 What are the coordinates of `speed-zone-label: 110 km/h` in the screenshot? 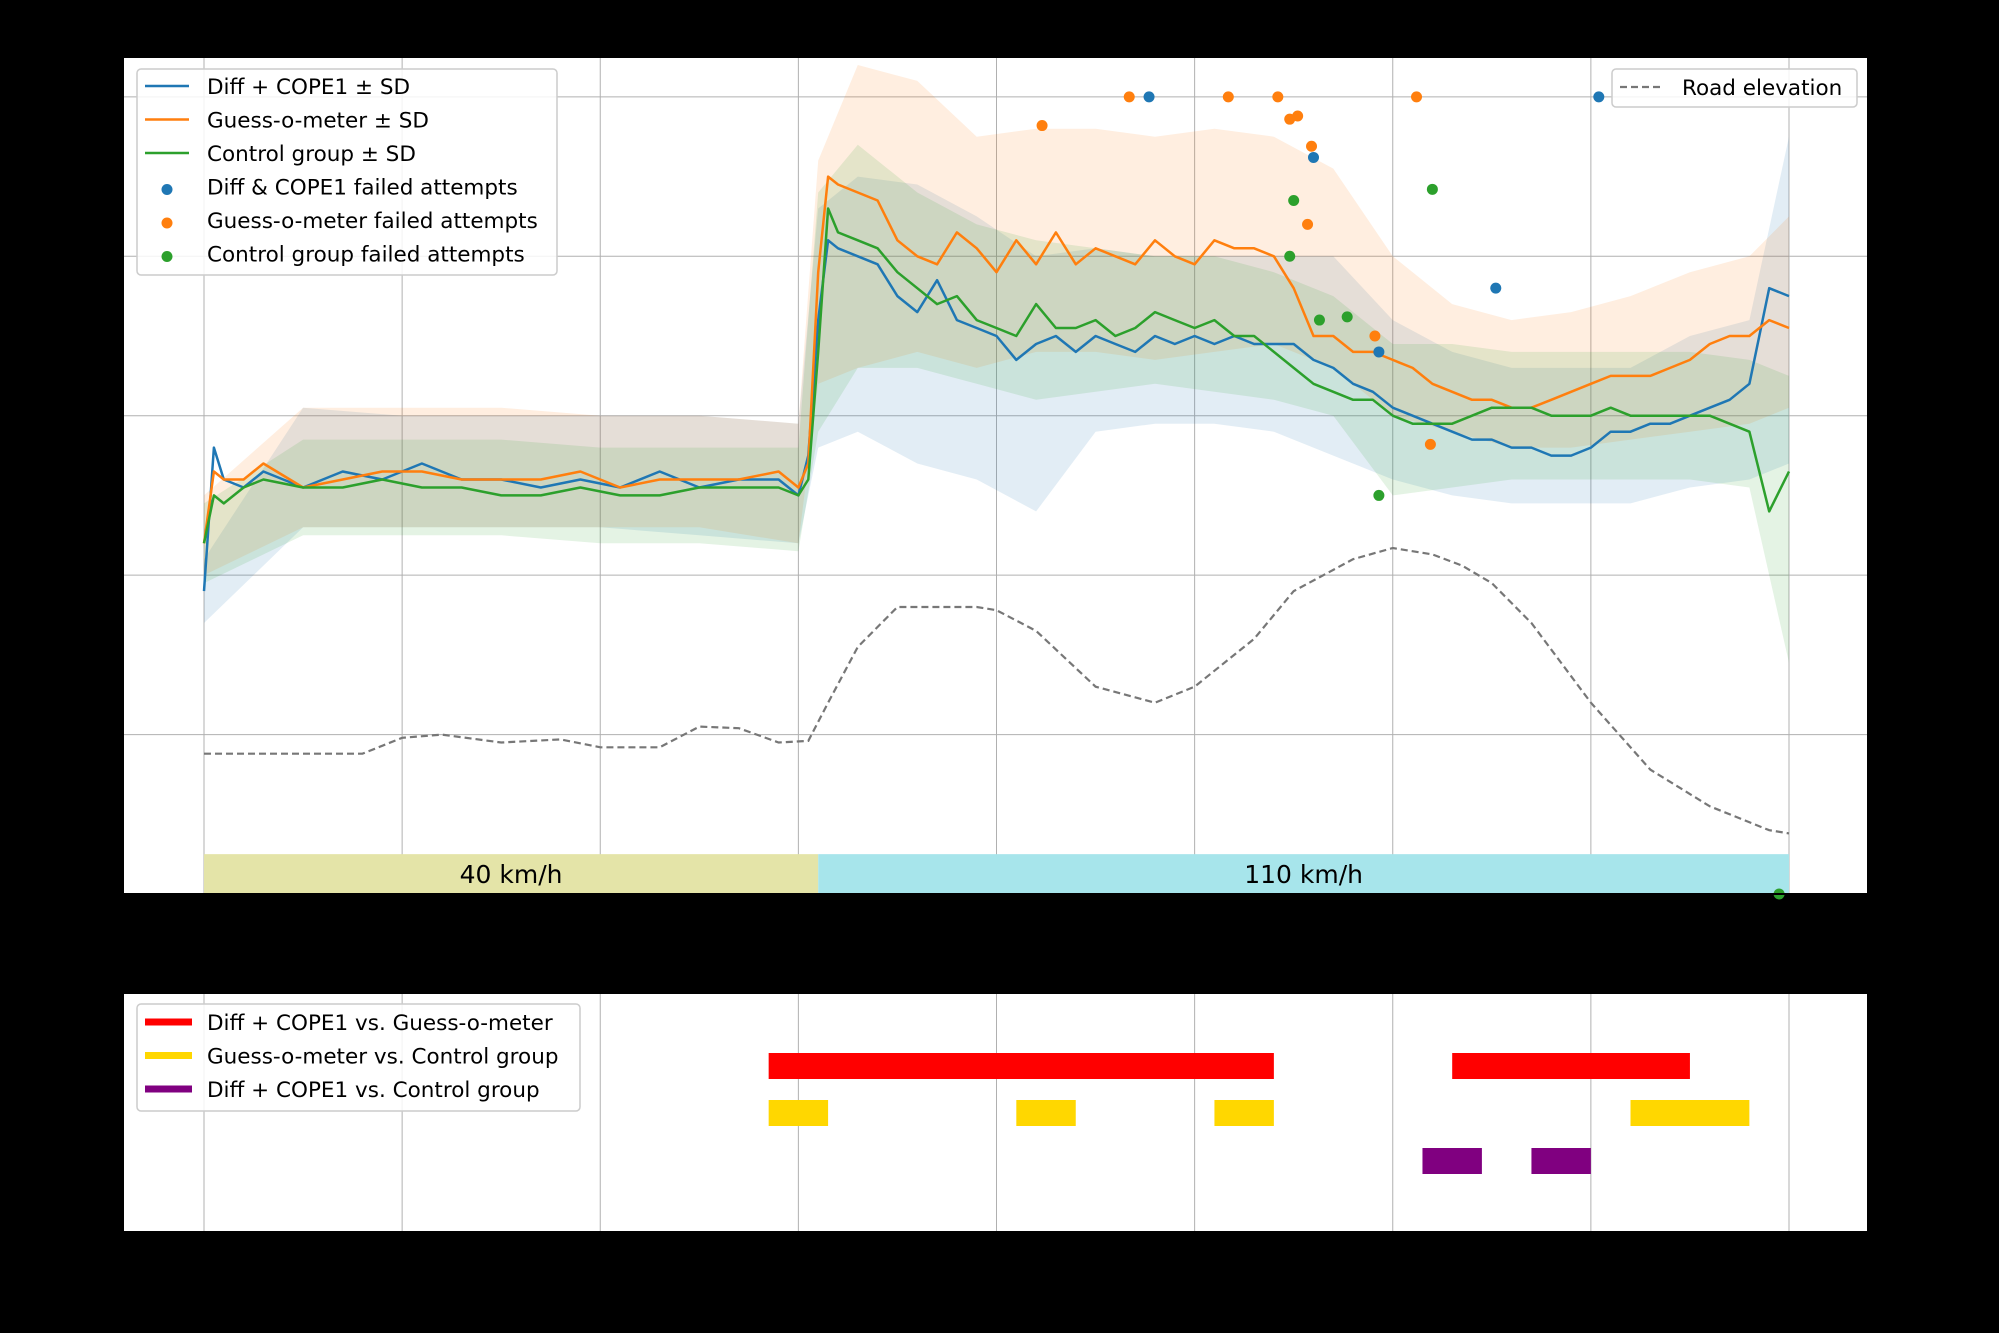 It's located at (1303, 874).